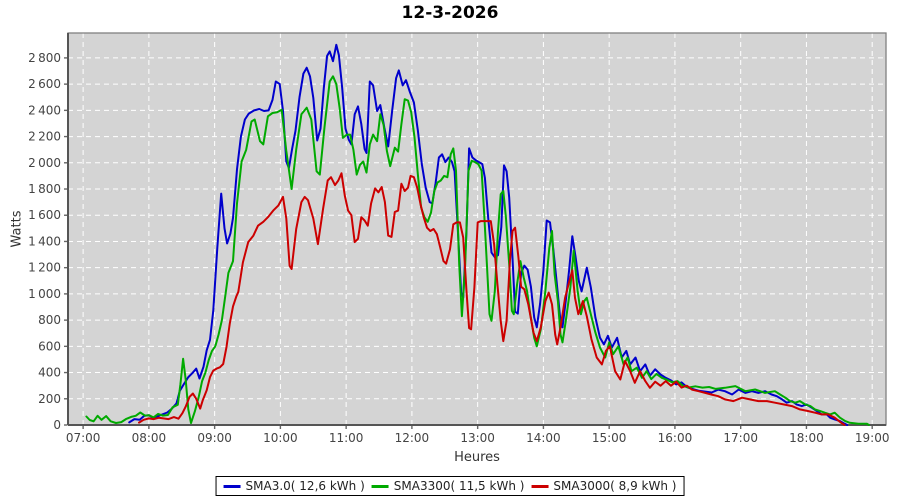  I want to click on chart-title: 12-3-2026, so click(450, 13).